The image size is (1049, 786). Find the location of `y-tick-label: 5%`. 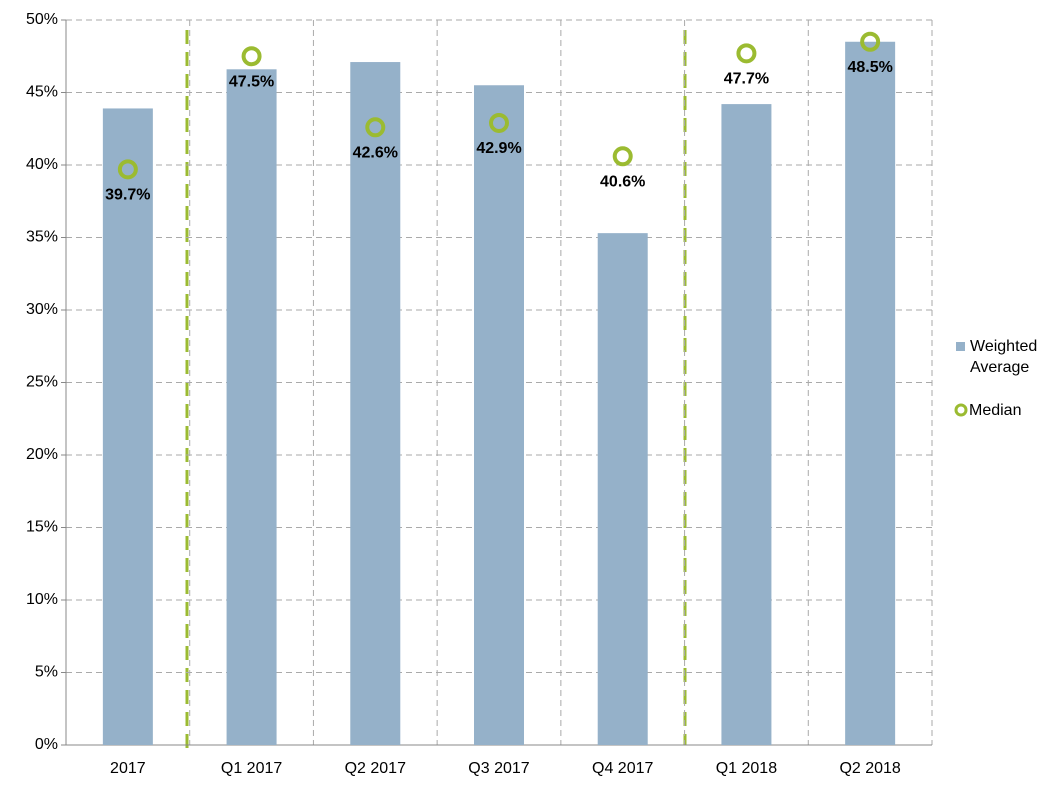

y-tick-label: 5% is located at coordinates (46, 672).